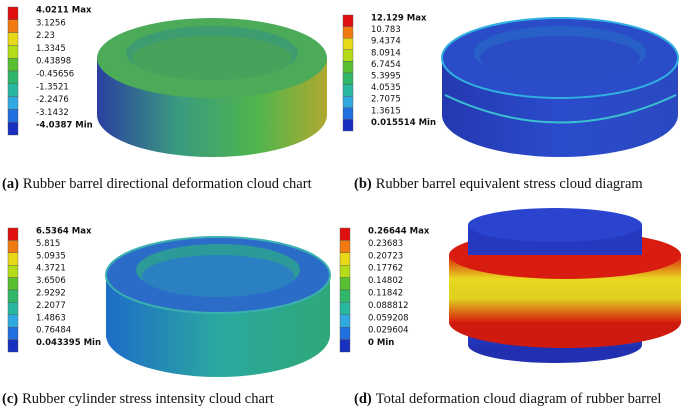 Image resolution: width=685 pixels, height=409 pixels. Describe the element at coordinates (385, 281) in the screenshot. I see `legend-label: 0.14802` at that location.